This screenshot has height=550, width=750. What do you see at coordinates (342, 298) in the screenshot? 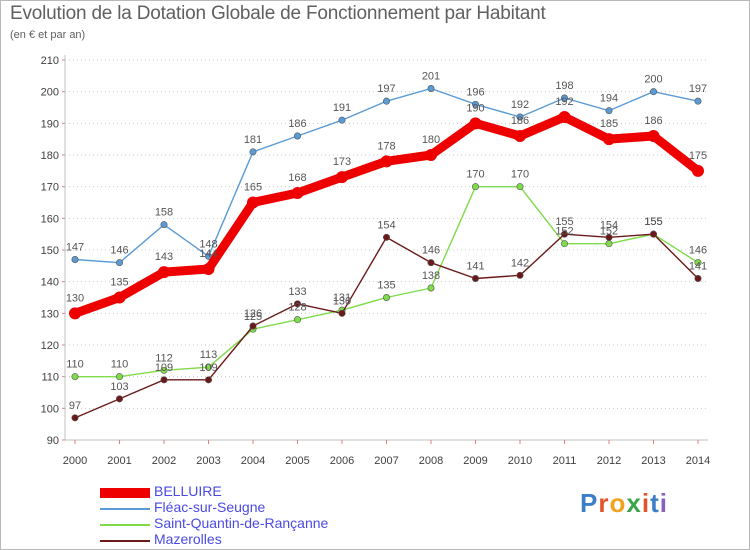
I see `data-label: 131` at bounding box center [342, 298].